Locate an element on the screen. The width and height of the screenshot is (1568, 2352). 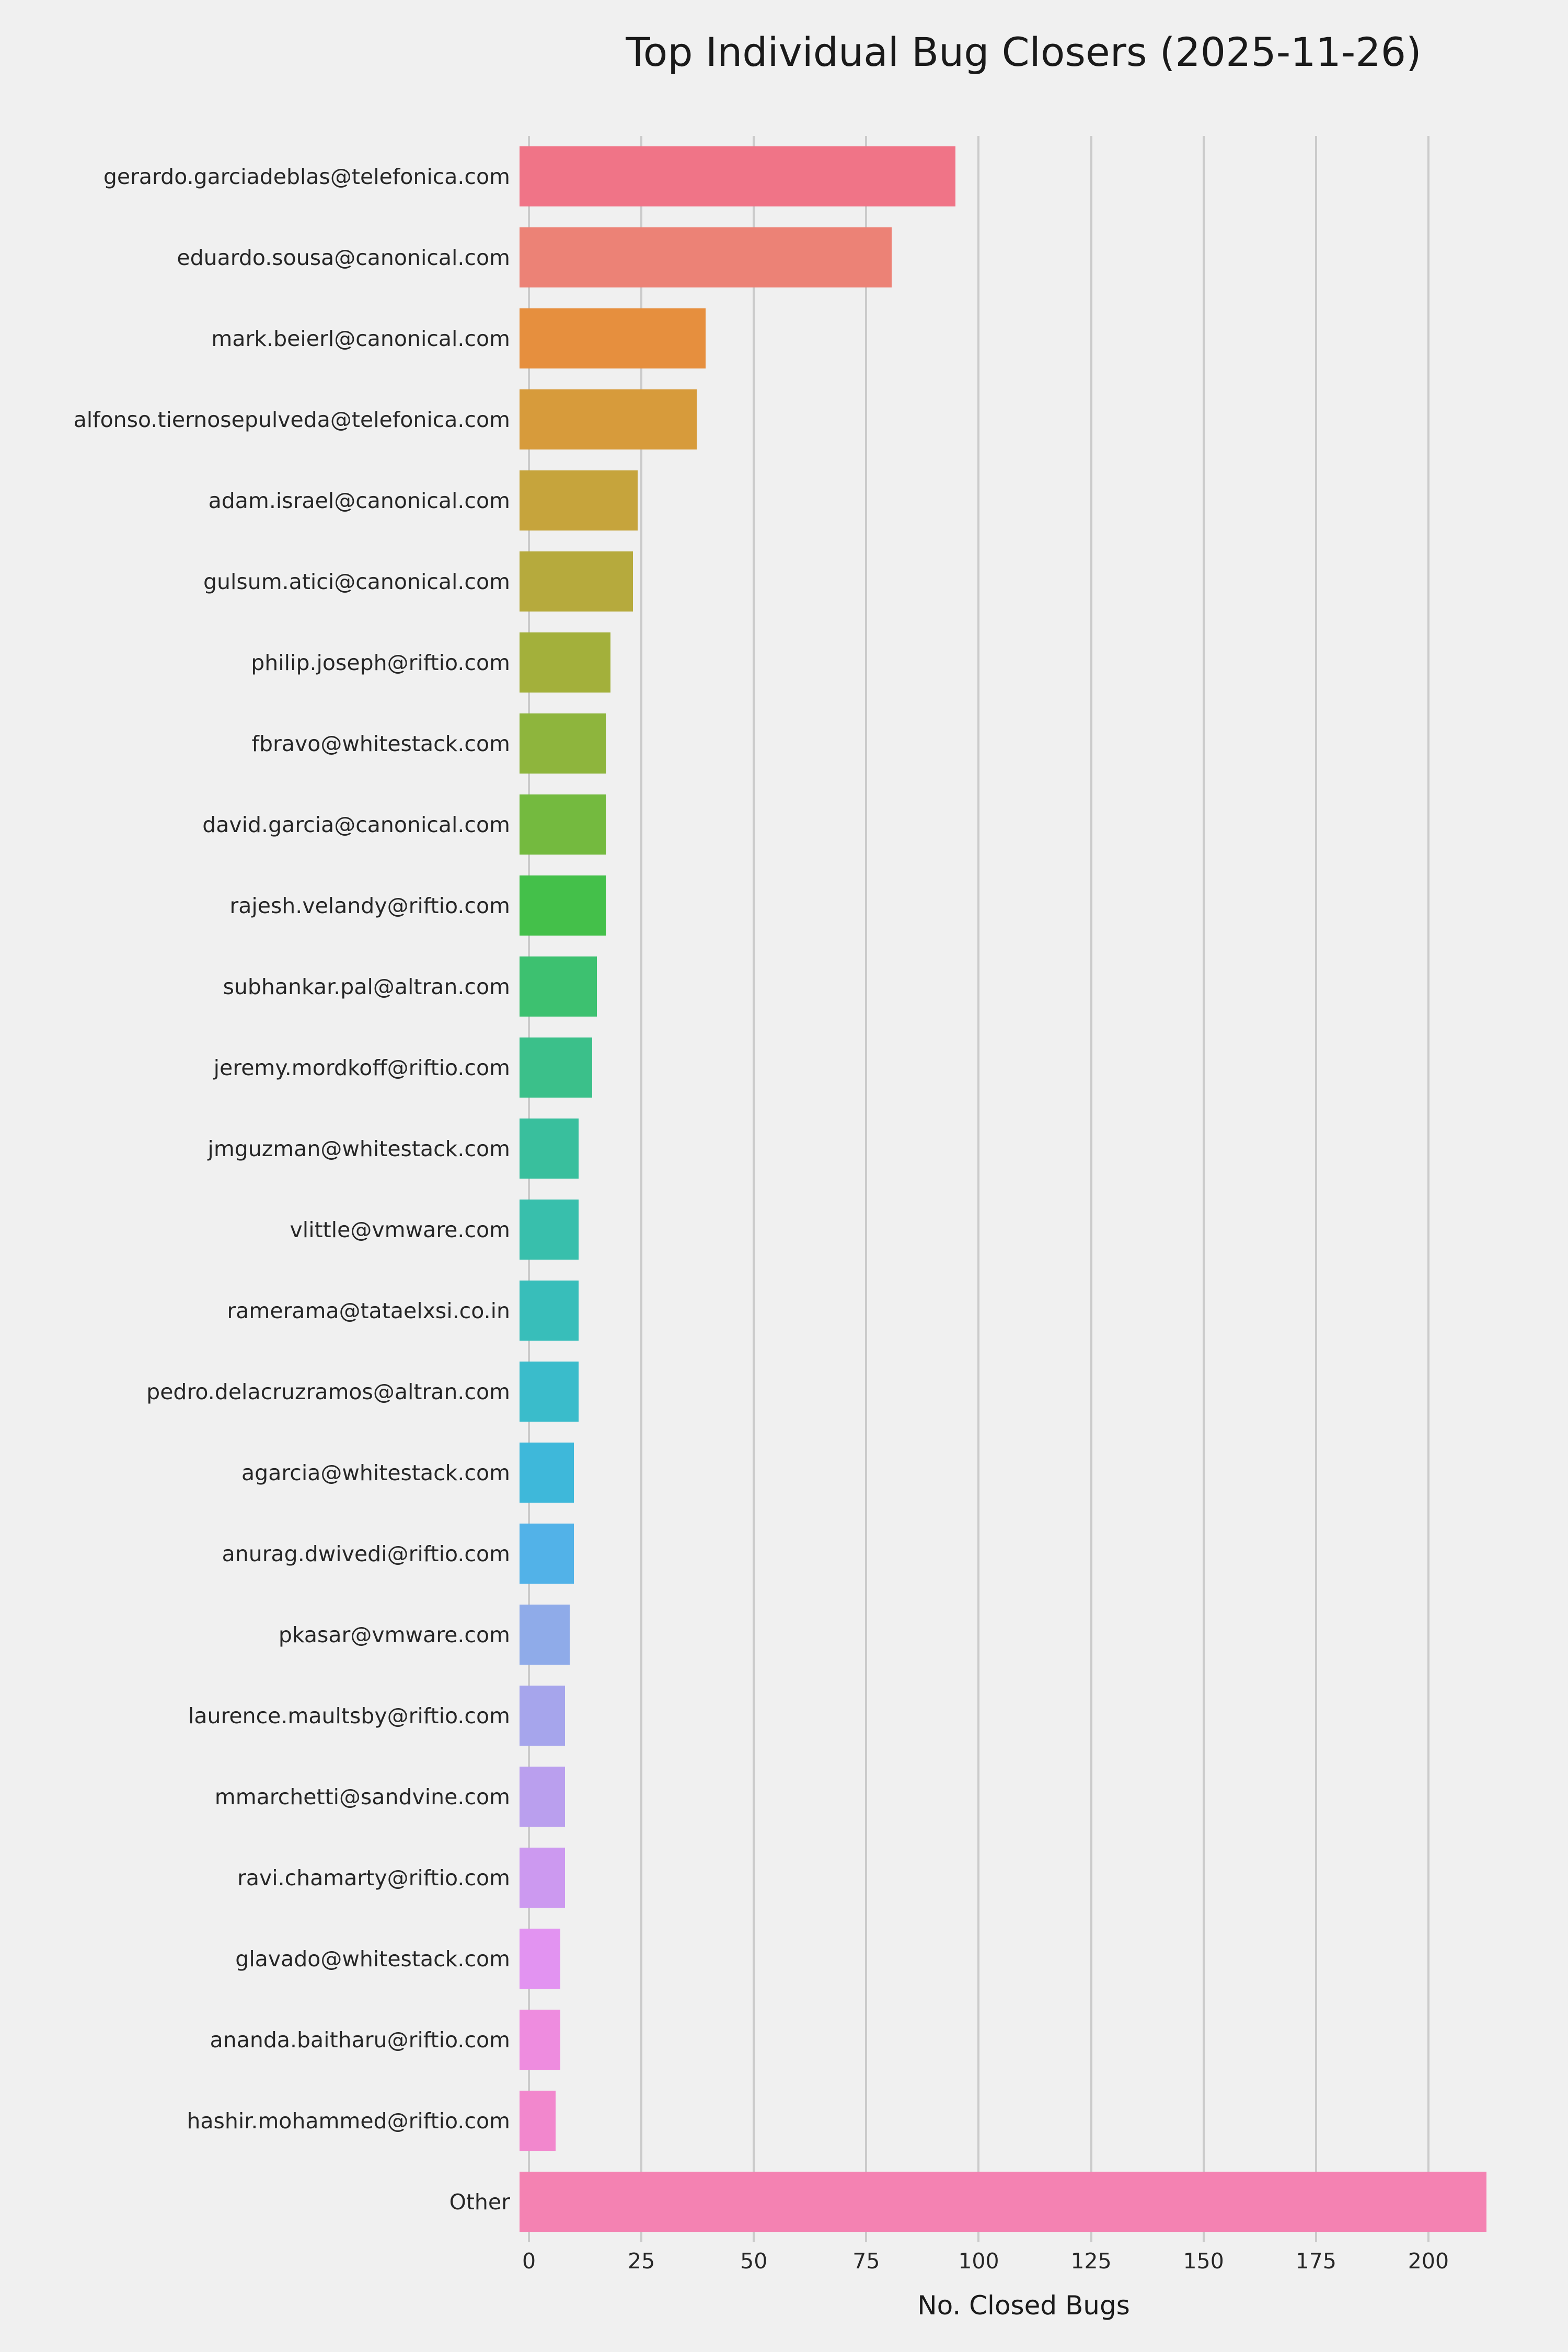
x-tick-label: 150 is located at coordinates (1203, 2261).